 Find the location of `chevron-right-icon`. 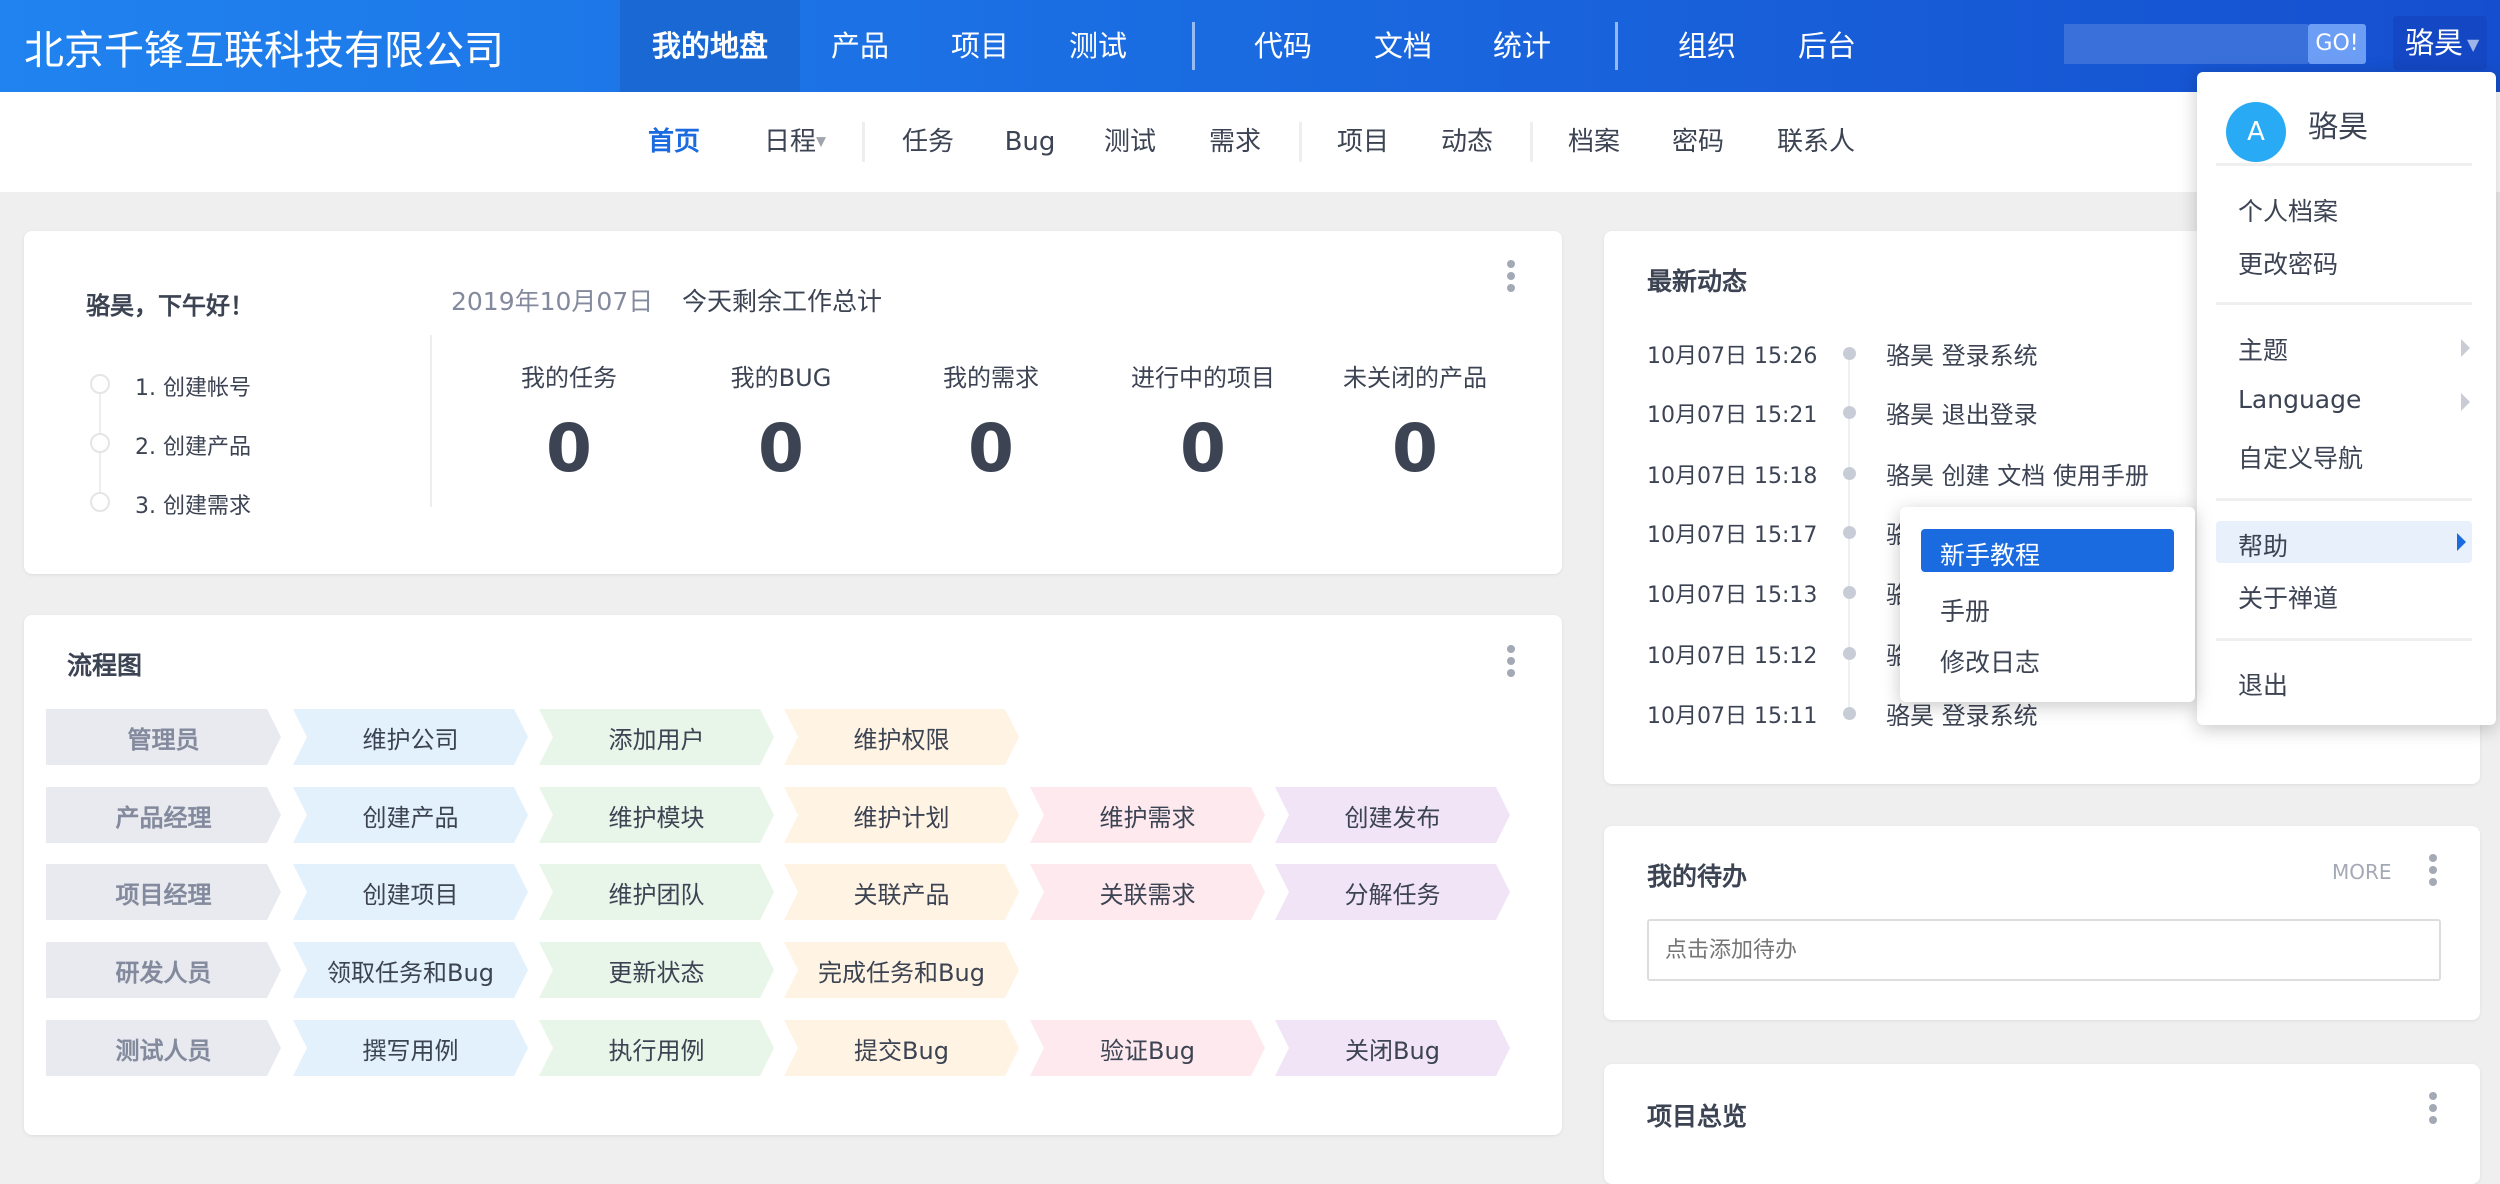

chevron-right-icon is located at coordinates (2461, 542).